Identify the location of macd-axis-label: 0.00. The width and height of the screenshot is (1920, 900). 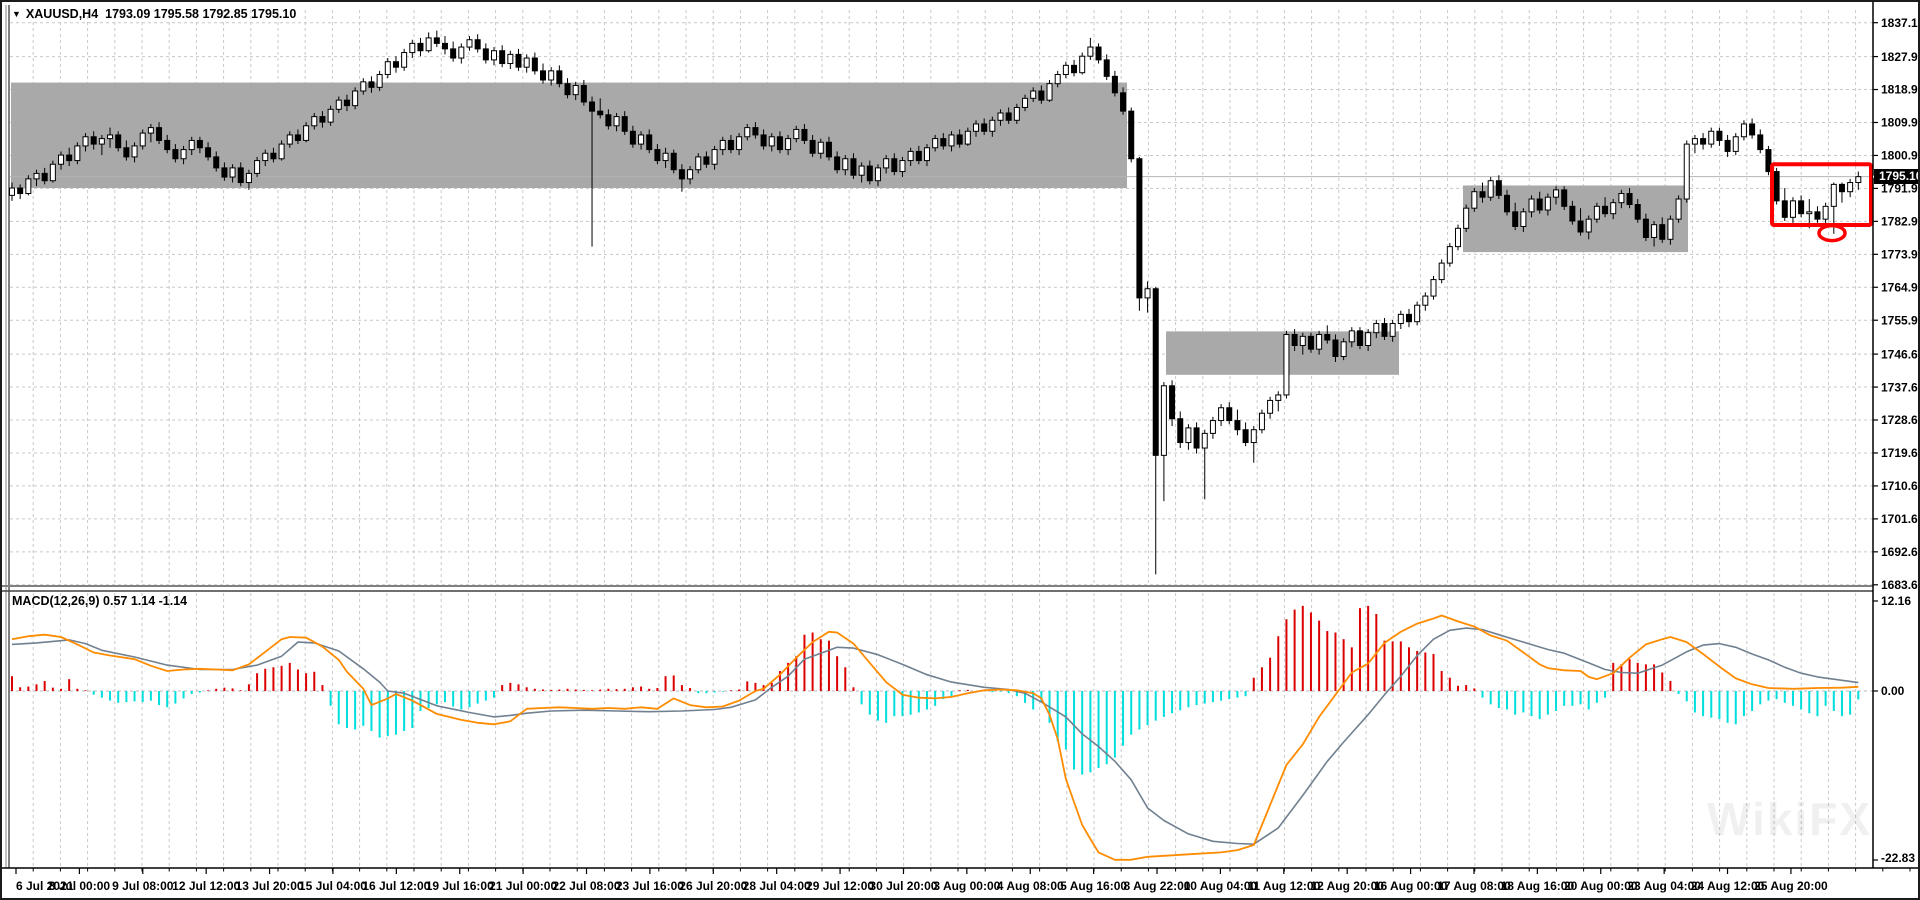
(1893, 691).